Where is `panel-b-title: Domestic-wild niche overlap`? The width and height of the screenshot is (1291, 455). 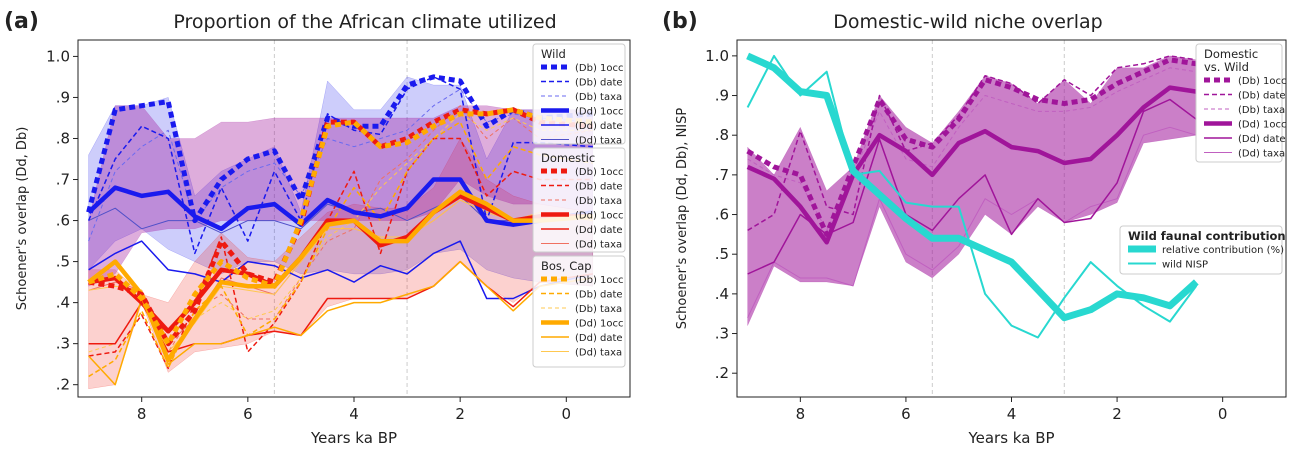
panel-b-title: Domestic-wild niche overlap is located at coordinates (967, 22).